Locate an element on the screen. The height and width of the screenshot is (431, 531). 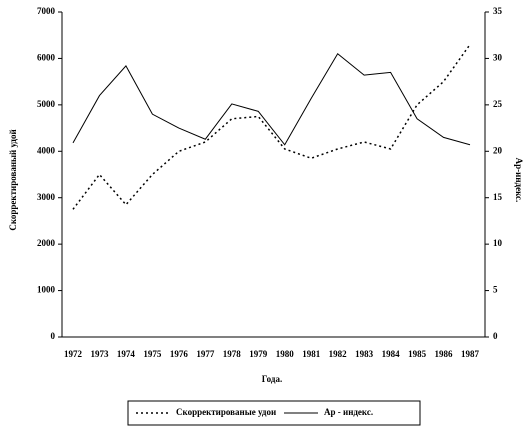
x-tick-label: 1982 is located at coordinates (338, 354).